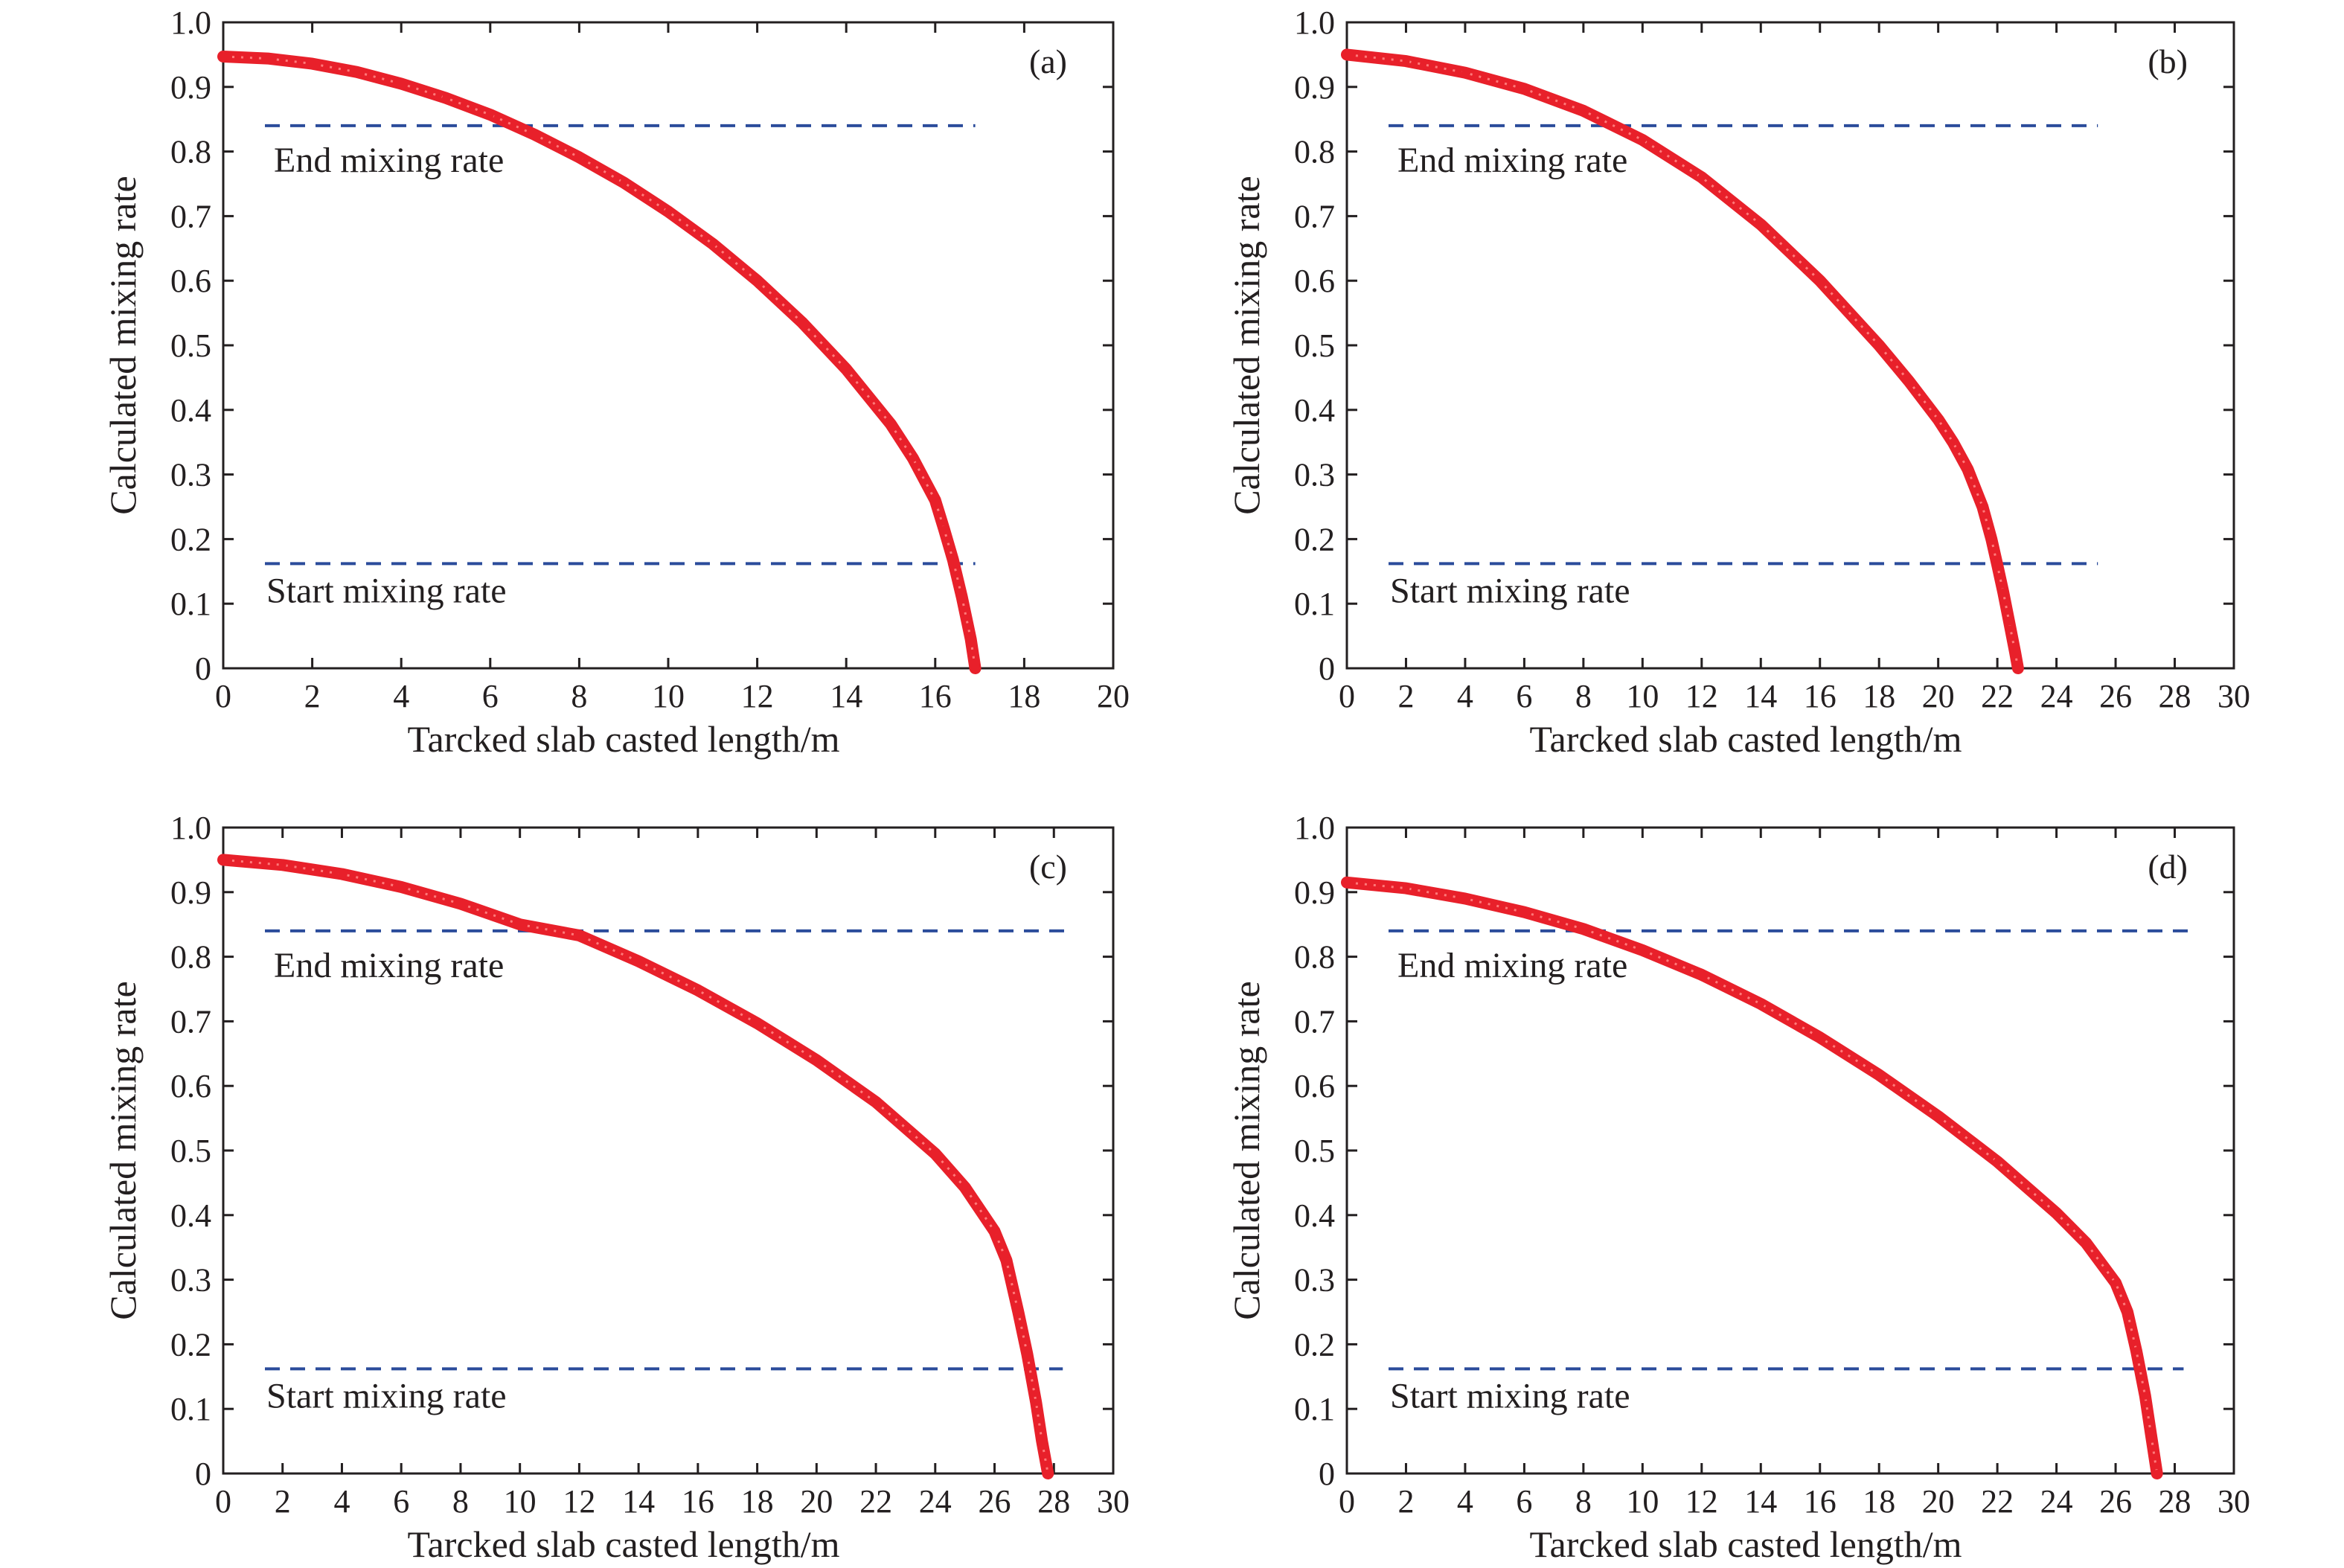 The height and width of the screenshot is (1568, 2344). What do you see at coordinates (2168, 61) in the screenshot?
I see `panel-label: (b)` at bounding box center [2168, 61].